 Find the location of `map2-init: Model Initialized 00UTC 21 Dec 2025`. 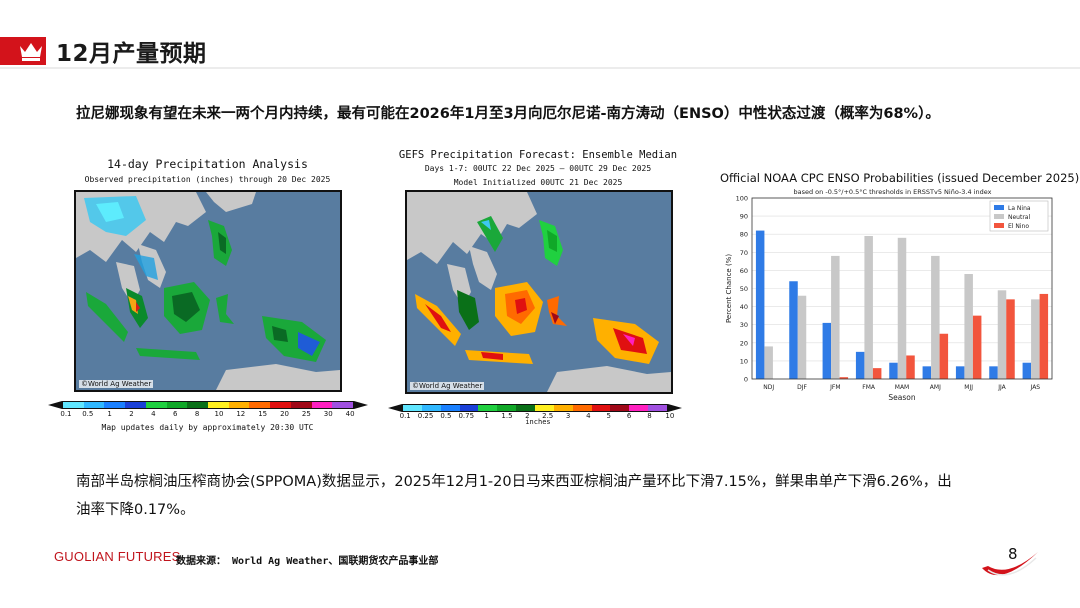

map2-init: Model Initialized 00UTC 21 Dec 2025 is located at coordinates (538, 182).